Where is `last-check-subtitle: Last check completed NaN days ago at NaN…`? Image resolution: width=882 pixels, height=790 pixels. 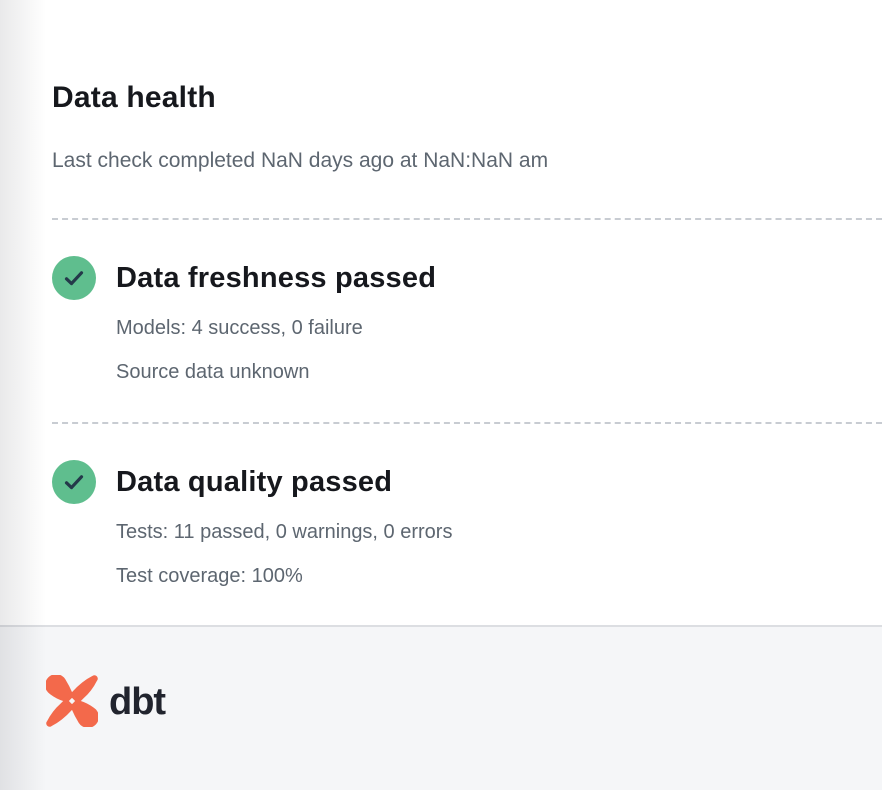 last-check-subtitle: Last check completed NaN days ago at NaN… is located at coordinates (300, 160).